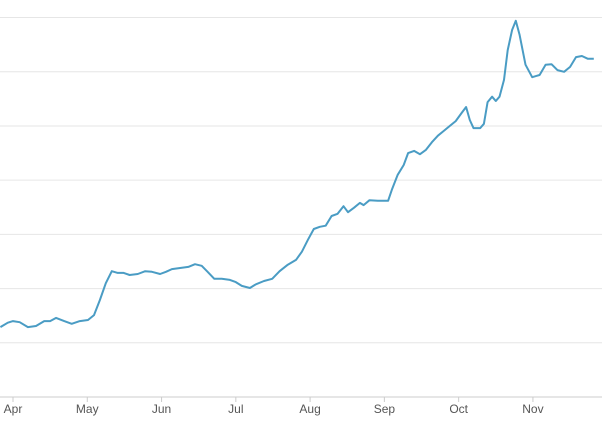 The image size is (602, 434). I want to click on x-tick-label: Sep, so click(385, 409).